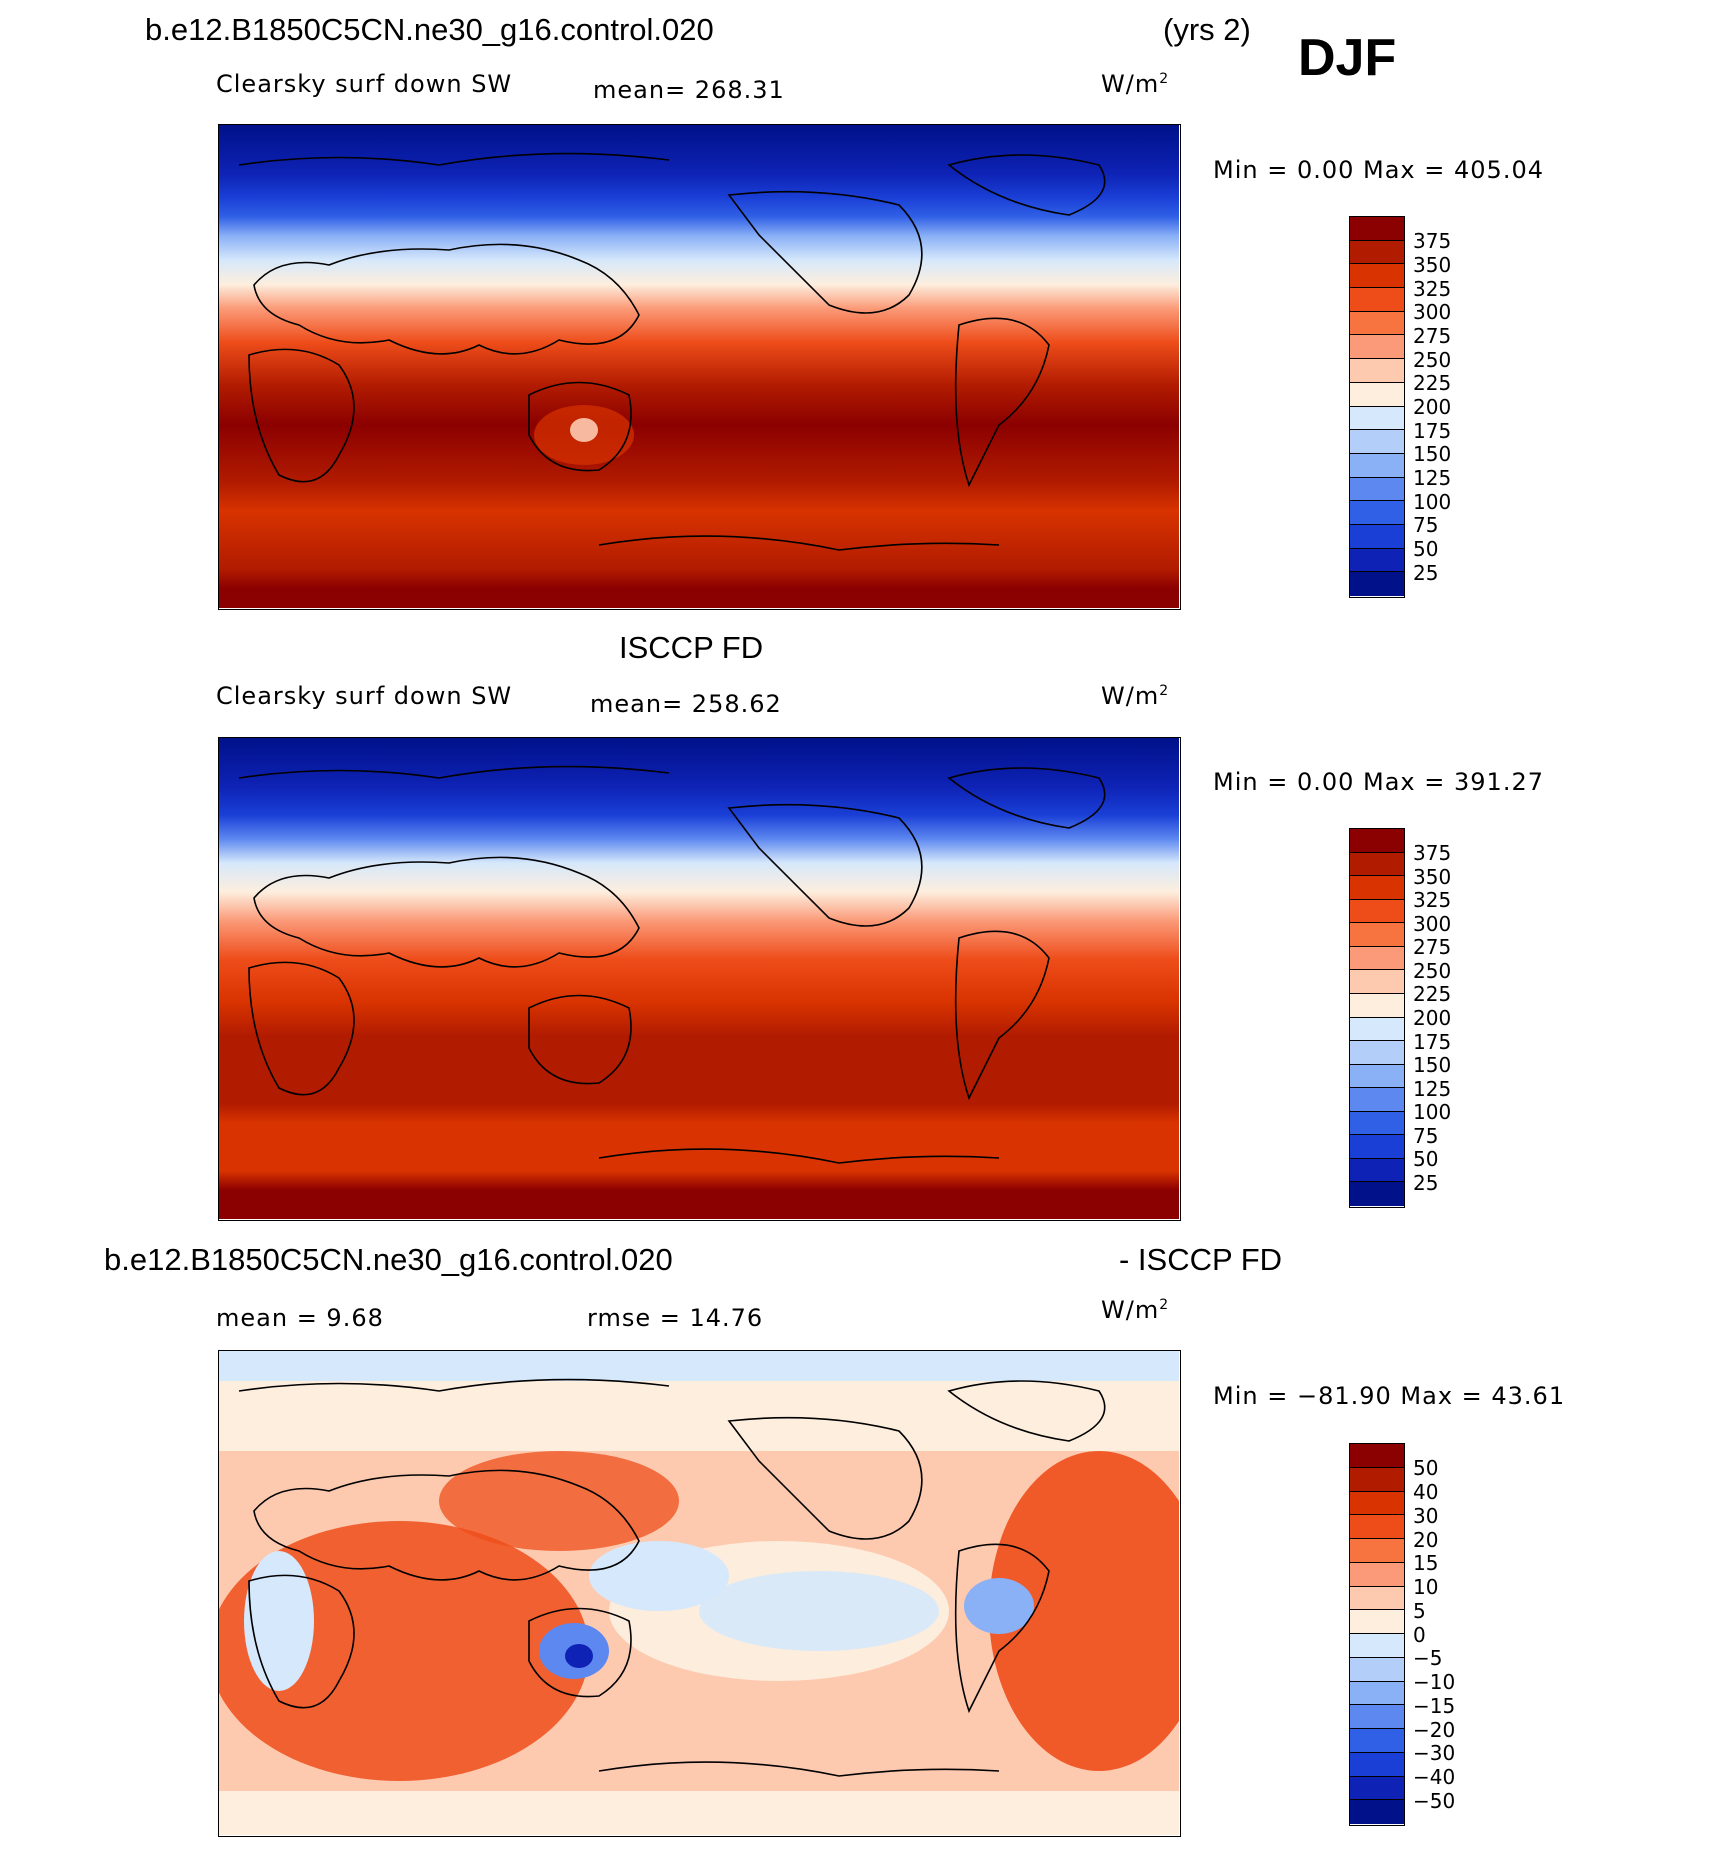 This screenshot has height=1853, width=1710. Describe the element at coordinates (699, 1593) in the screenshot. I see `diff-map` at that location.